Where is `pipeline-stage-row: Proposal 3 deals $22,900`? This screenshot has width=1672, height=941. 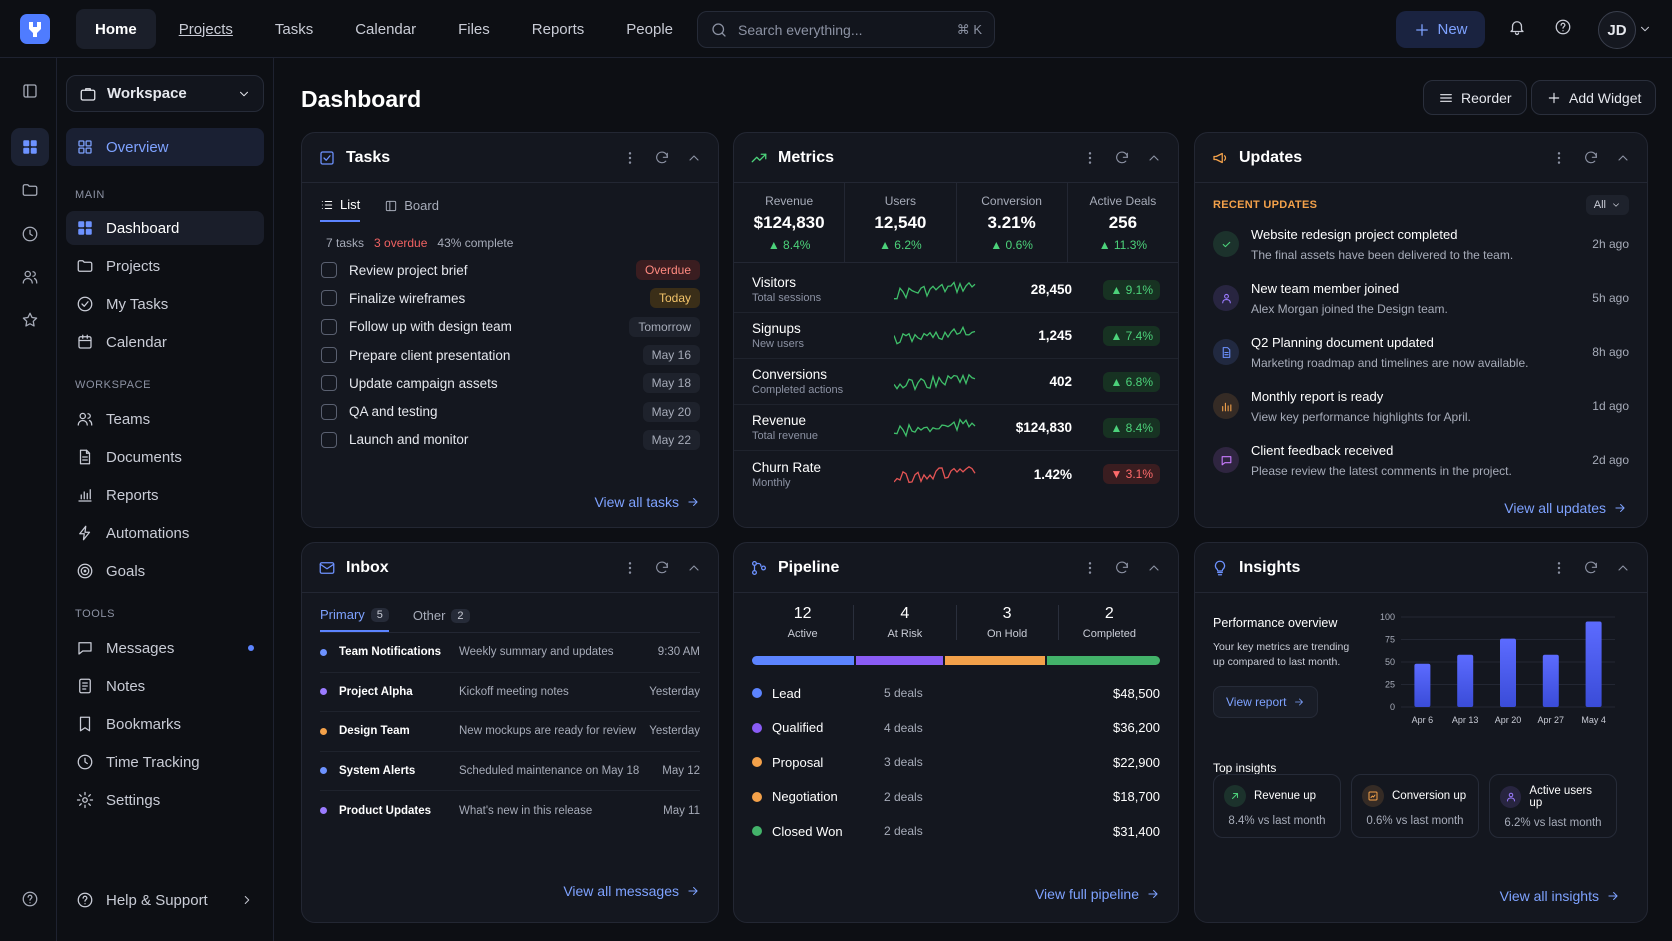
pipeline-stage-row: Proposal 3 deals $22,900 is located at coordinates (956, 762).